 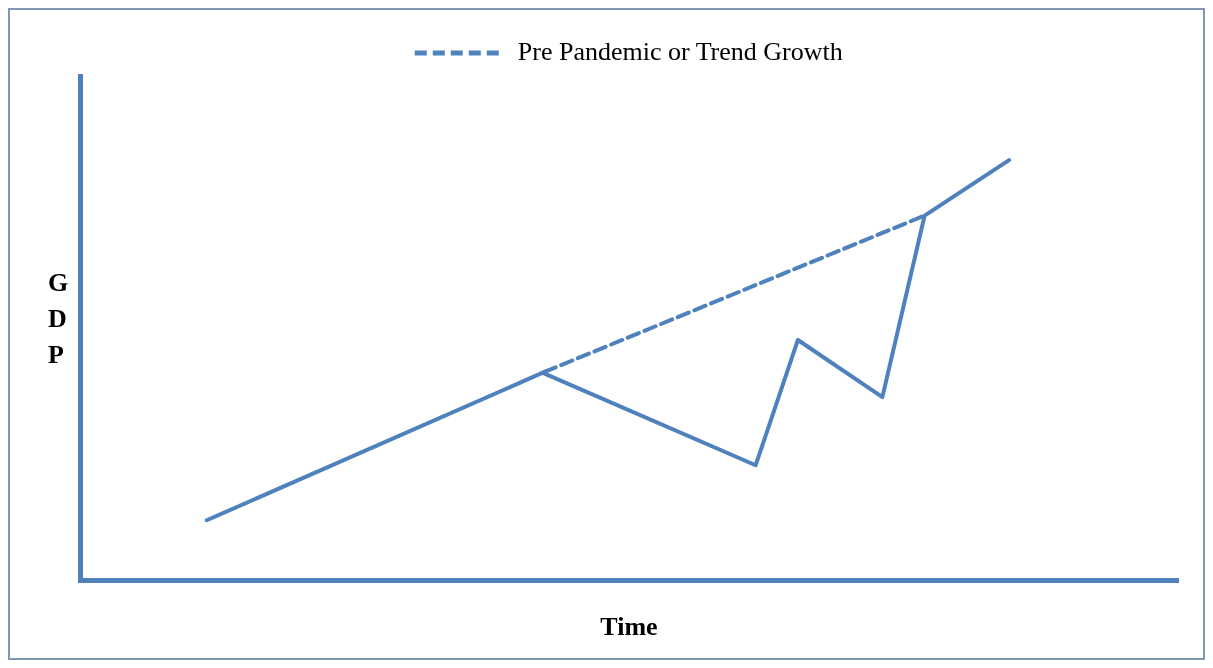 I want to click on y-axis-title: GDP, so click(x=58, y=319).